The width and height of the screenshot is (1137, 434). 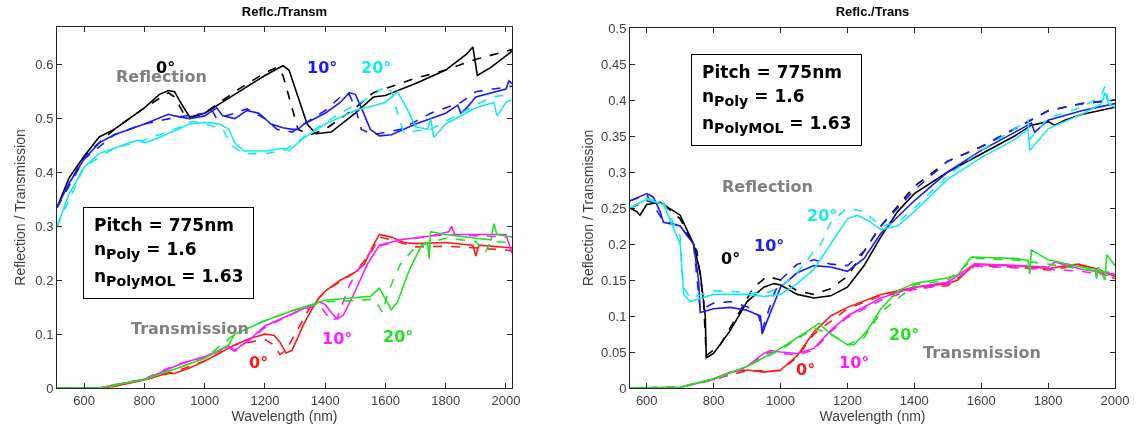 I want to click on y-tick-label: 0.05, so click(x=614, y=352).